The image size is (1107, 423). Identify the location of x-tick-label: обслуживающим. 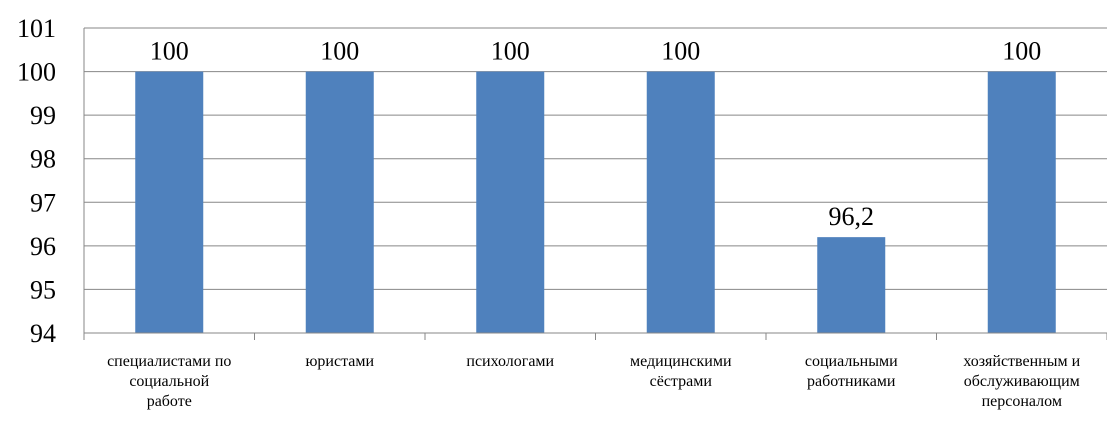
(1022, 381).